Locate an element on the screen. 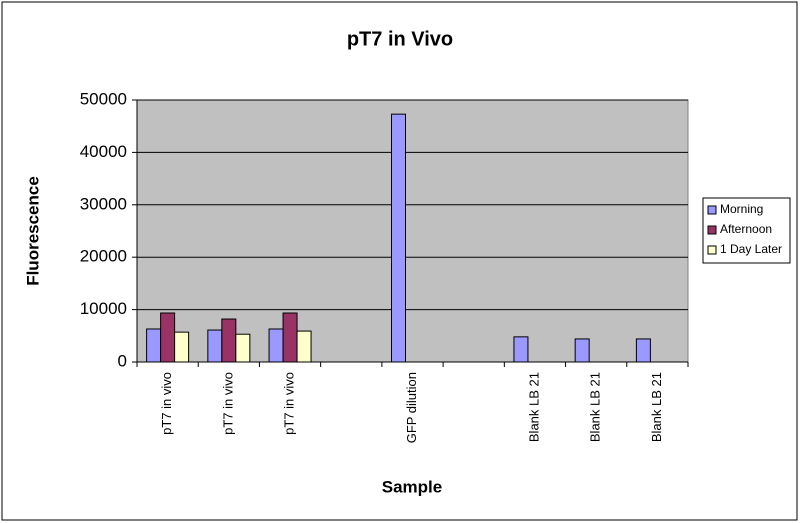 The width and height of the screenshot is (800, 523). legend-label: Afternoon is located at coordinates (746, 229).